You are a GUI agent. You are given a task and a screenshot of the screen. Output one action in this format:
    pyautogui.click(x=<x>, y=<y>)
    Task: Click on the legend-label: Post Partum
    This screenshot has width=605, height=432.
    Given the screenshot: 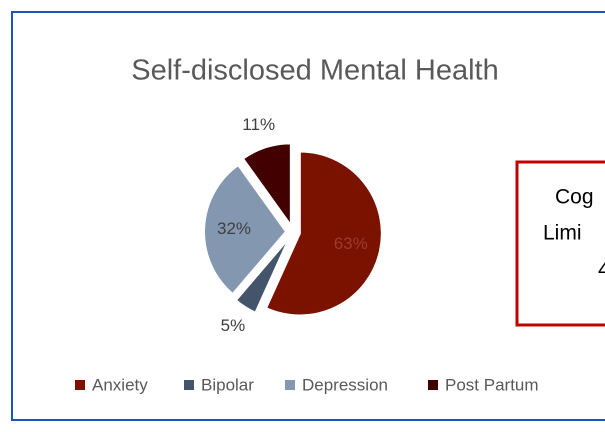 What is the action you would take?
    pyautogui.click(x=492, y=384)
    